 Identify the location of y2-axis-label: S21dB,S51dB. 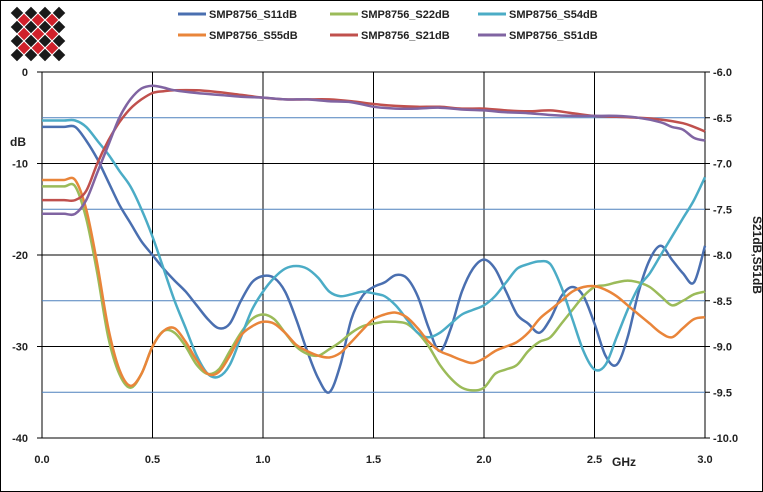
(756, 255).